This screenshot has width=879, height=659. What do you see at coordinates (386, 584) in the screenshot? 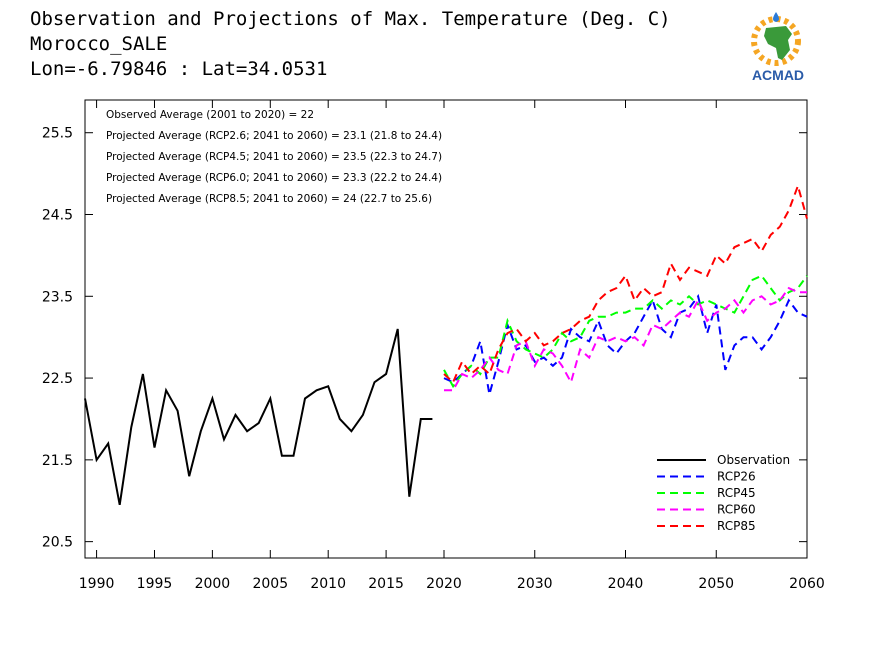
I see `x-tick-label: 2015` at bounding box center [386, 584].